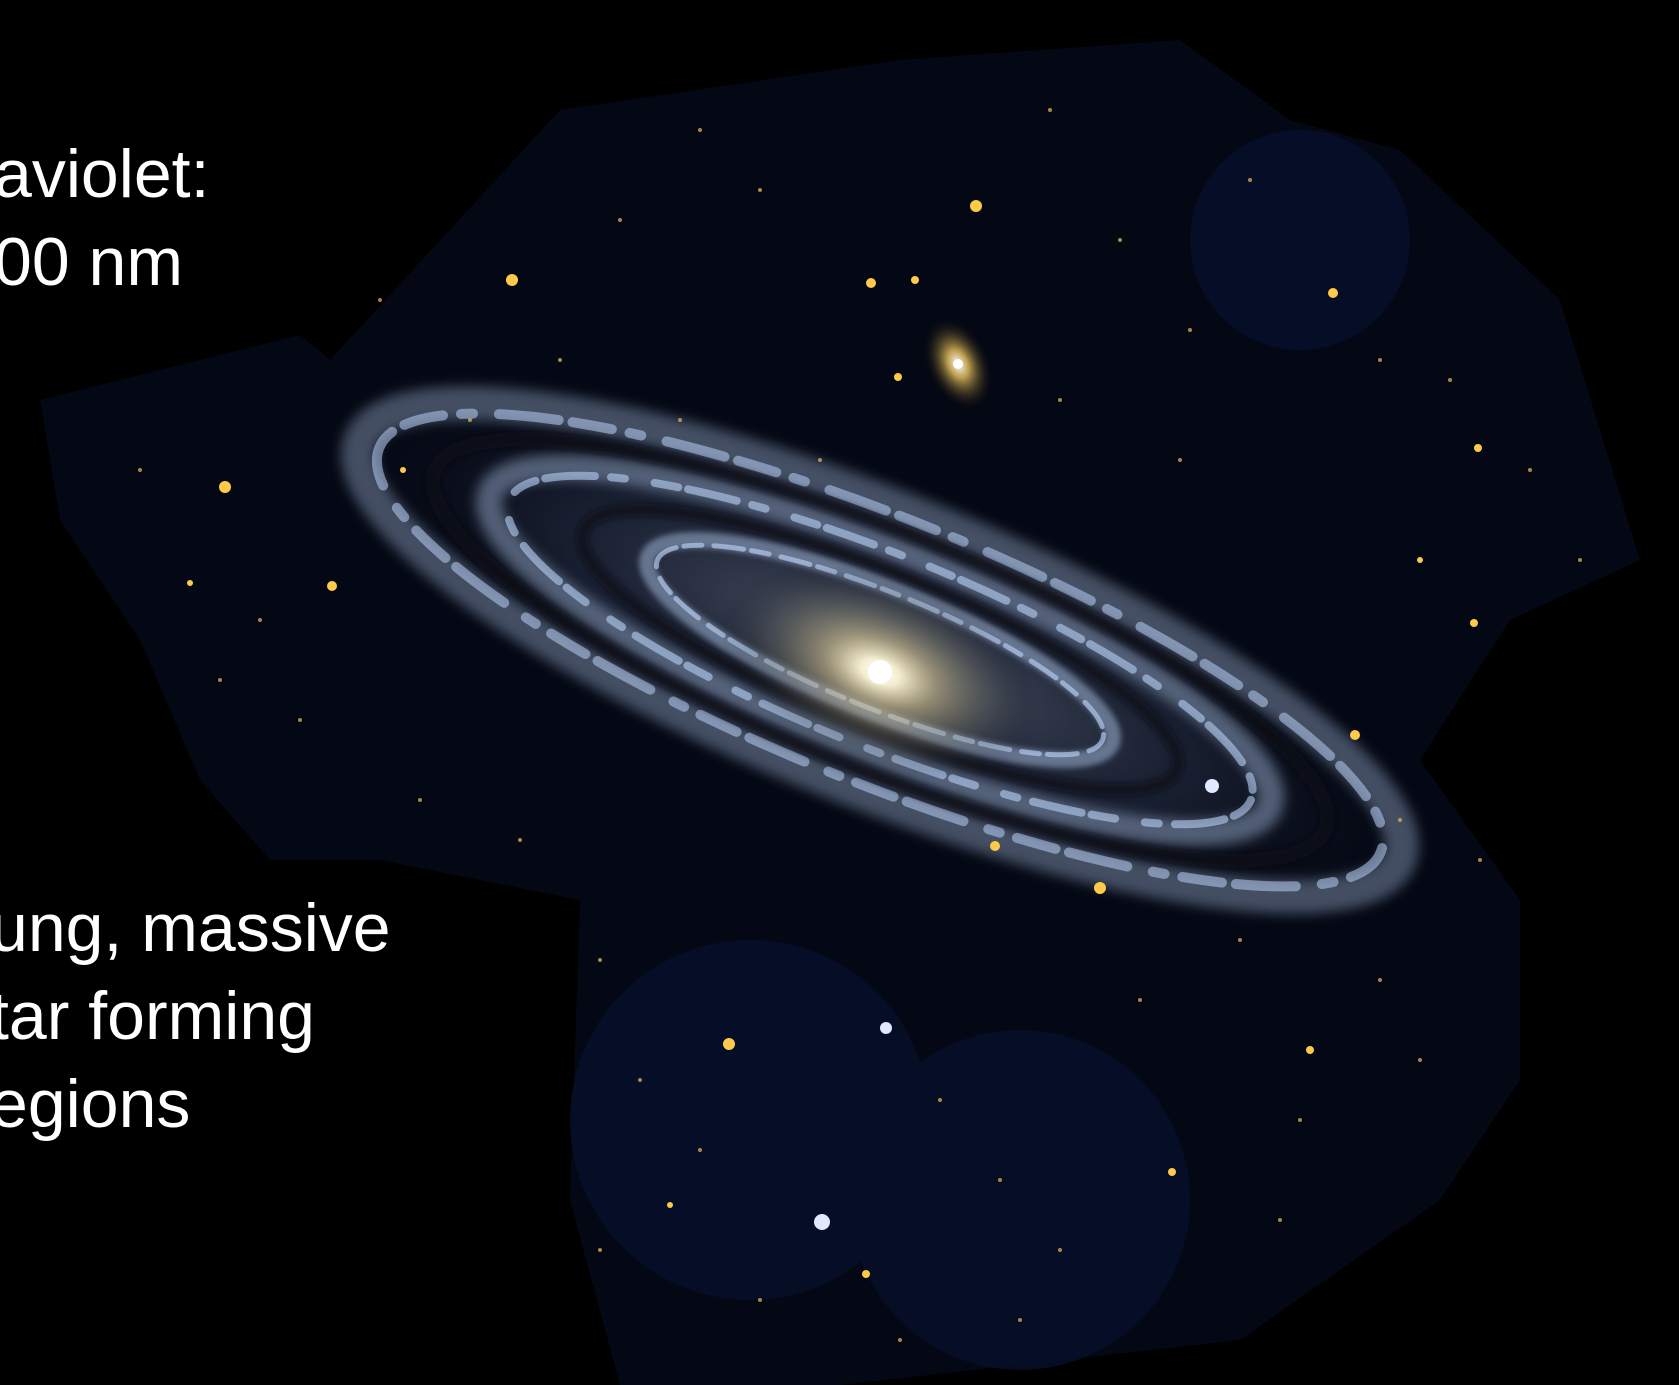  I want to click on blue-stars, so click(1016, 1004).